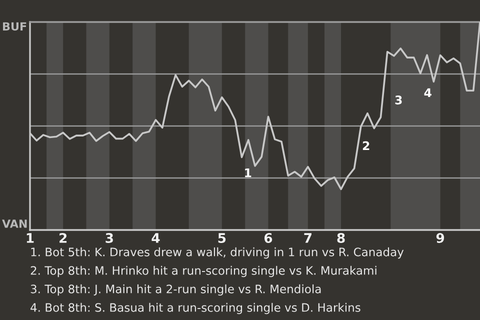 This screenshot has height=320, width=480. Describe the element at coordinates (366, 145) in the screenshot. I see `annotation: 2` at that location.